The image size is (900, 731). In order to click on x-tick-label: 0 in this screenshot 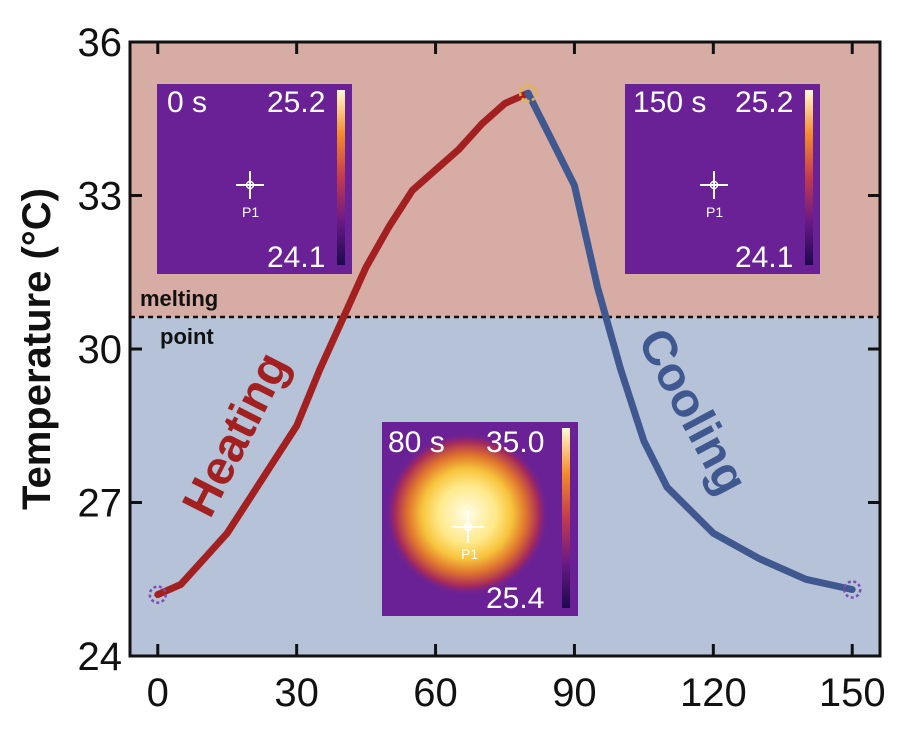, I will do `click(158, 693)`.